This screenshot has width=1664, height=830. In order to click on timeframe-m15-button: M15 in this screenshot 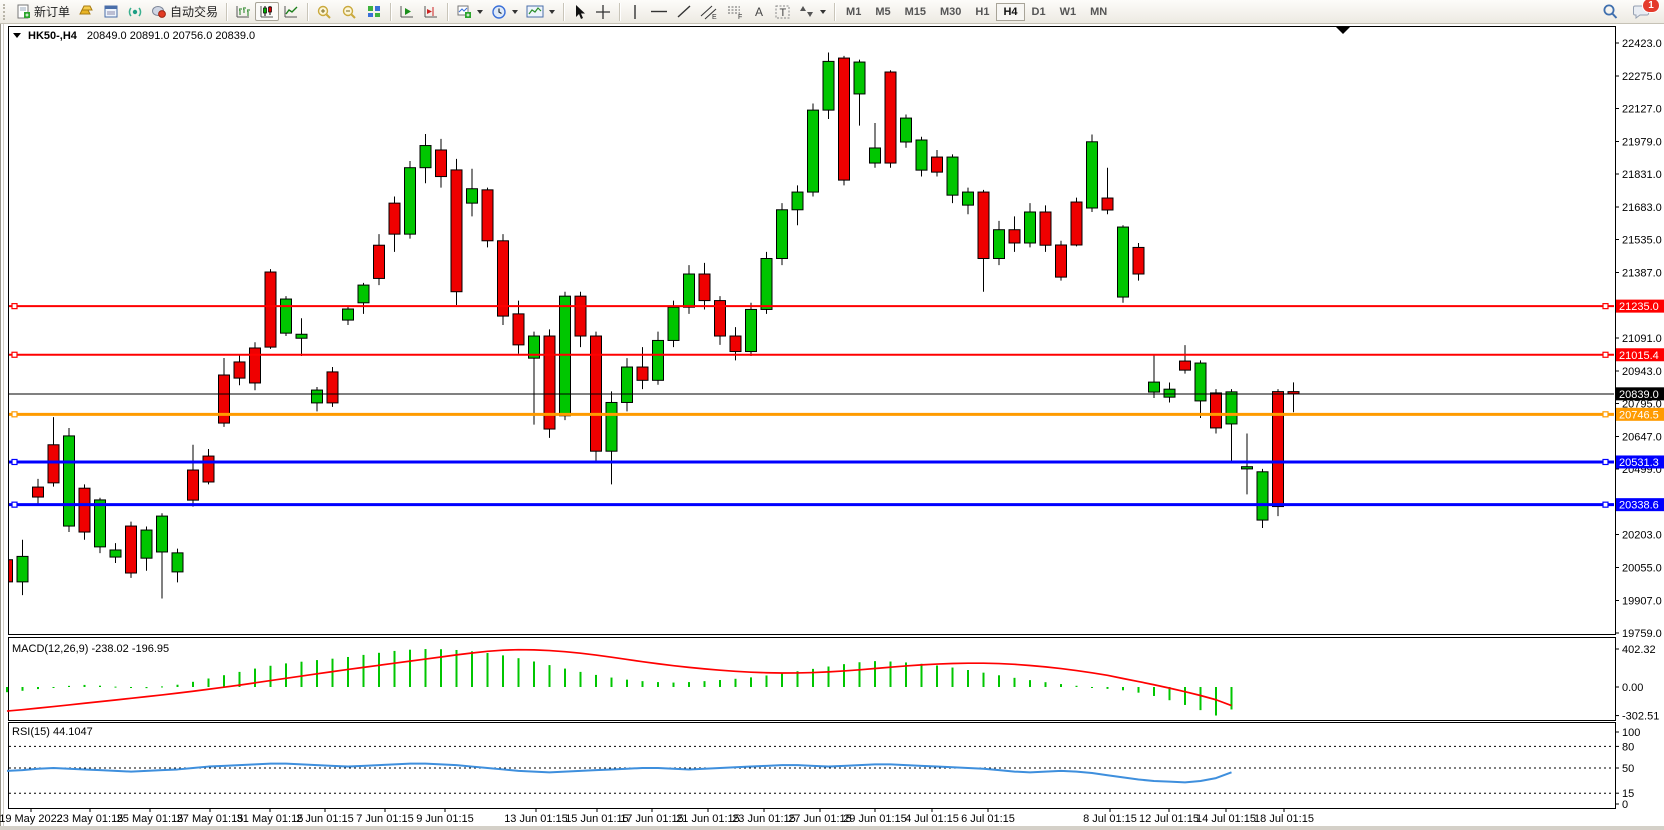, I will do `click(915, 12)`.